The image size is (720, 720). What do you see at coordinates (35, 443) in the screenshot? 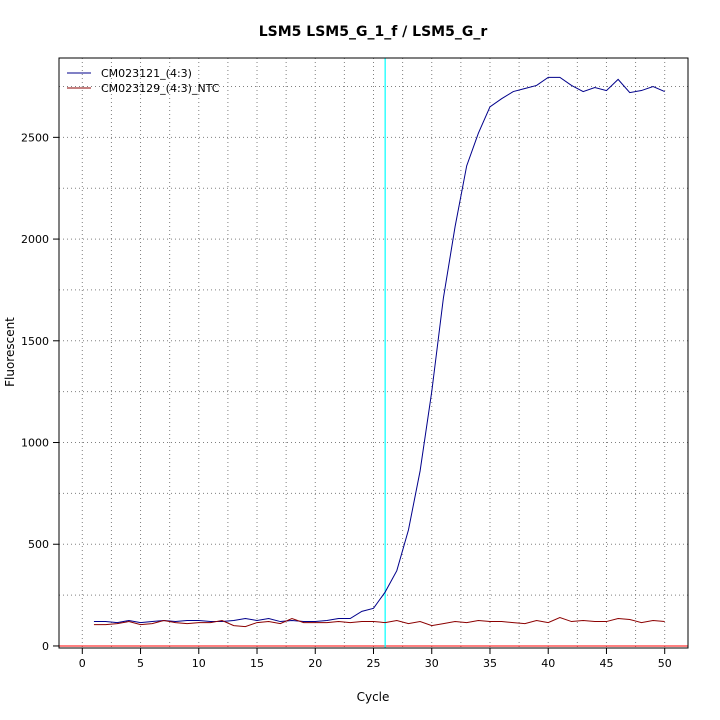
I see `y-tick-label: 1000` at bounding box center [35, 443].